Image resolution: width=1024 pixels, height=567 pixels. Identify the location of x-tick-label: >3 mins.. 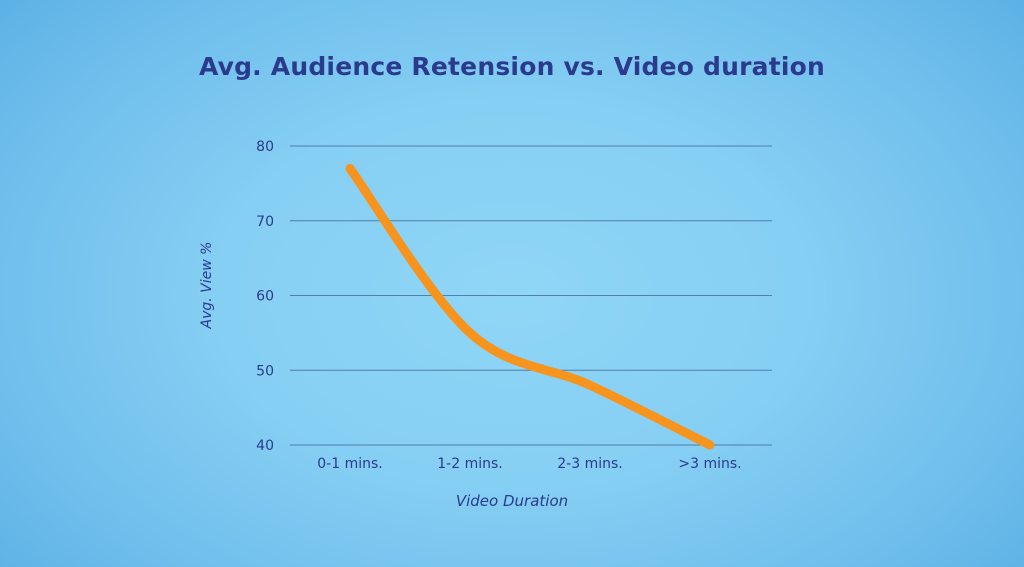
(709, 464).